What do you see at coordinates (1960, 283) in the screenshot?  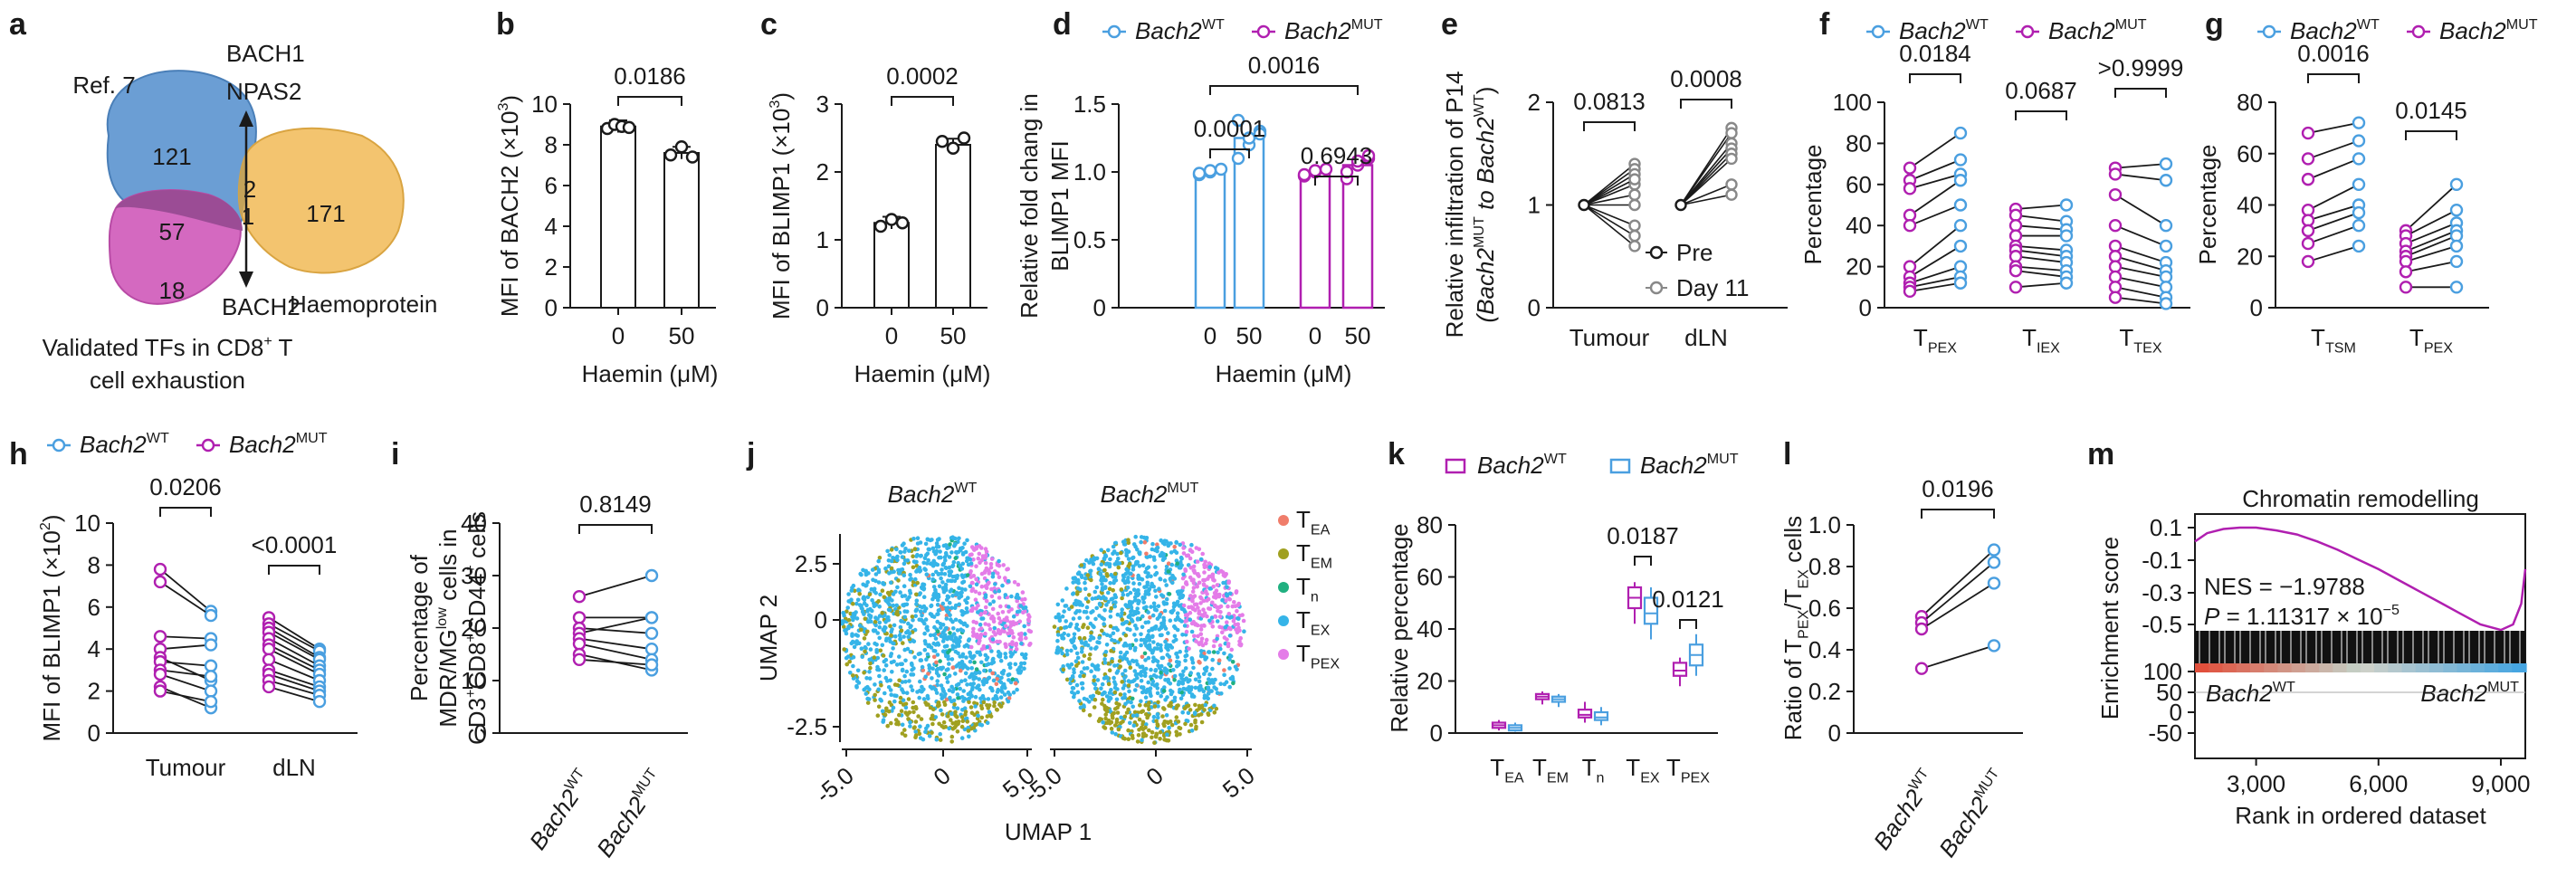 I see `panel-f-mut-point` at bounding box center [1960, 283].